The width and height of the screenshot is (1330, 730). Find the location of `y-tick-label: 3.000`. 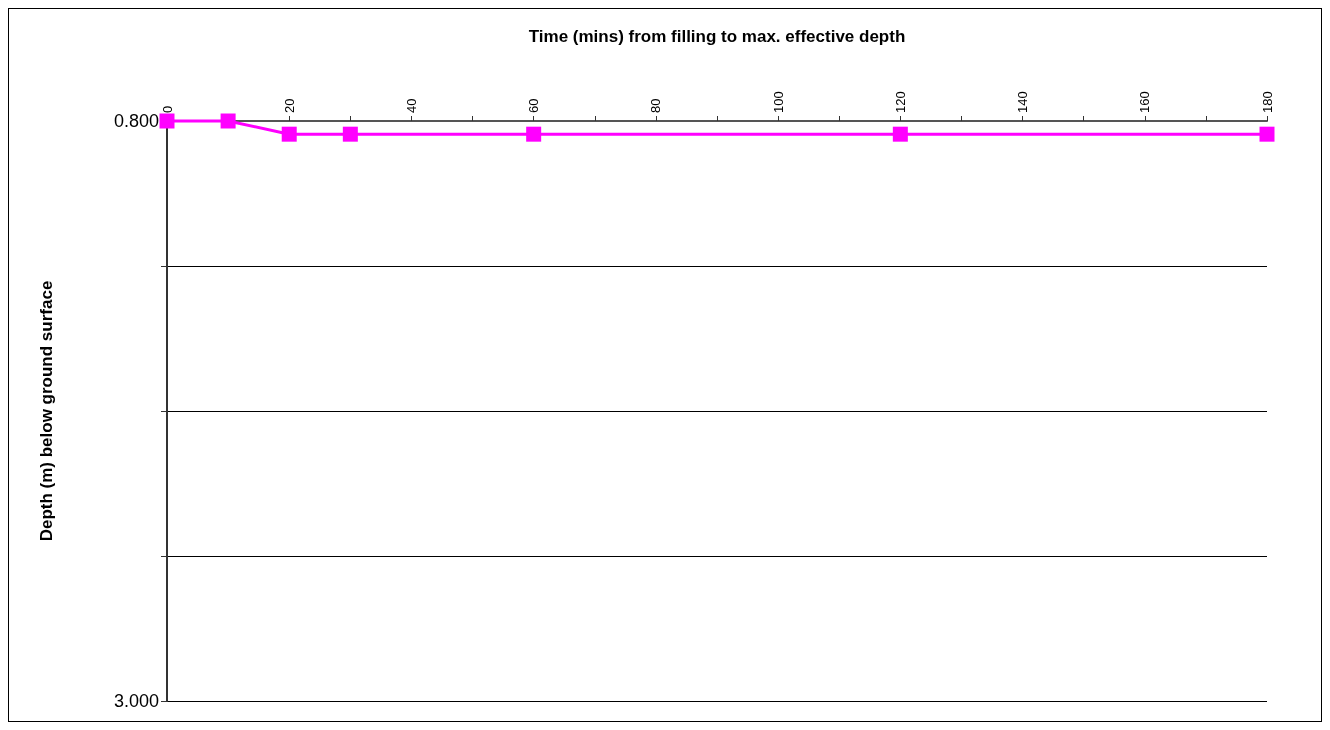

y-tick-label: 3.000 is located at coordinates (136, 701).